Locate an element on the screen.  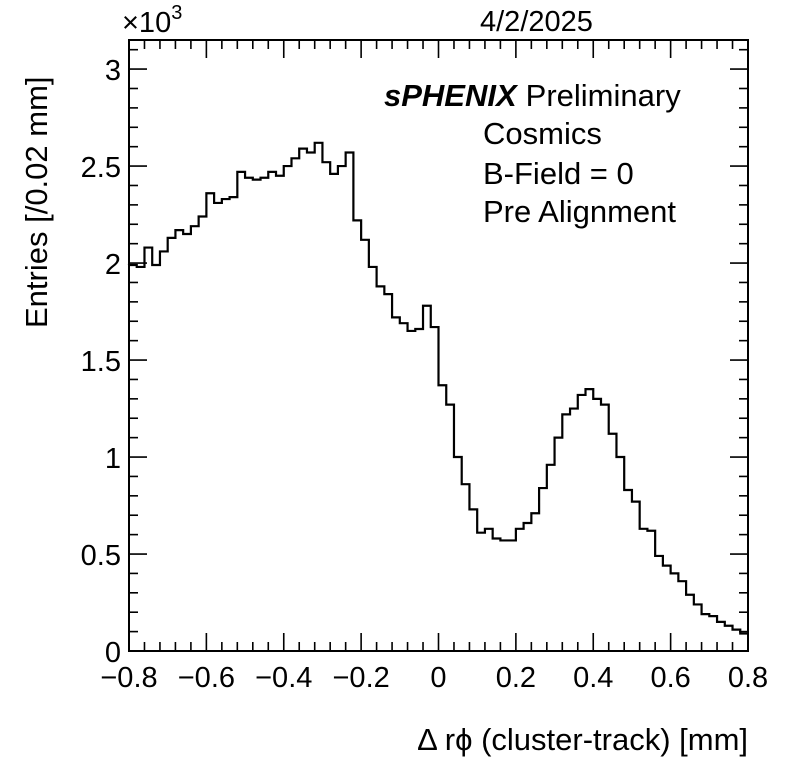
date-label: 4/2/2025 is located at coordinates (536, 22).